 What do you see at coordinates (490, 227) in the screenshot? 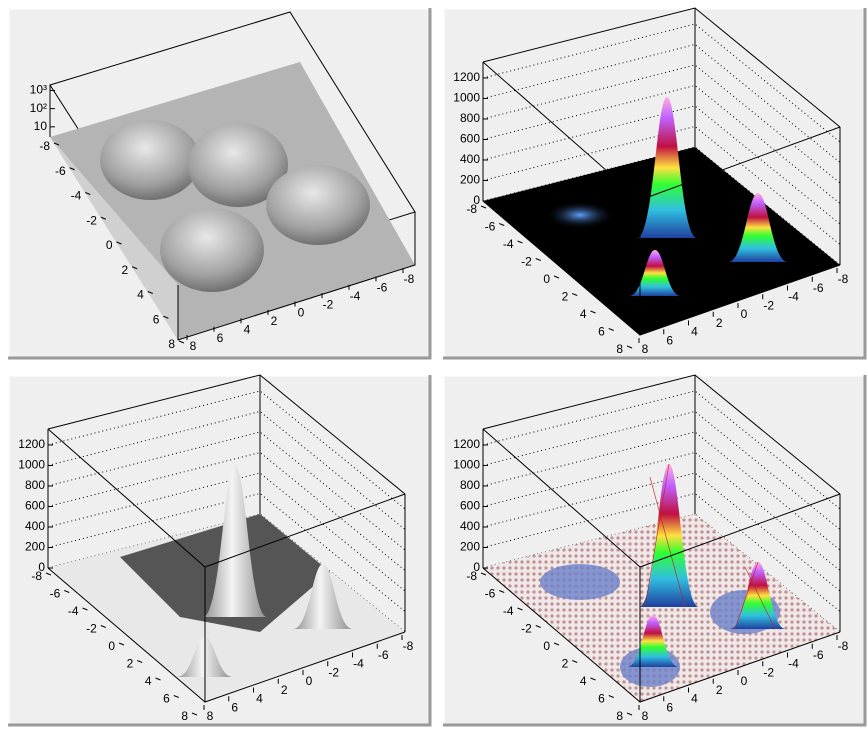
I see `y-tick-label: -6` at bounding box center [490, 227].